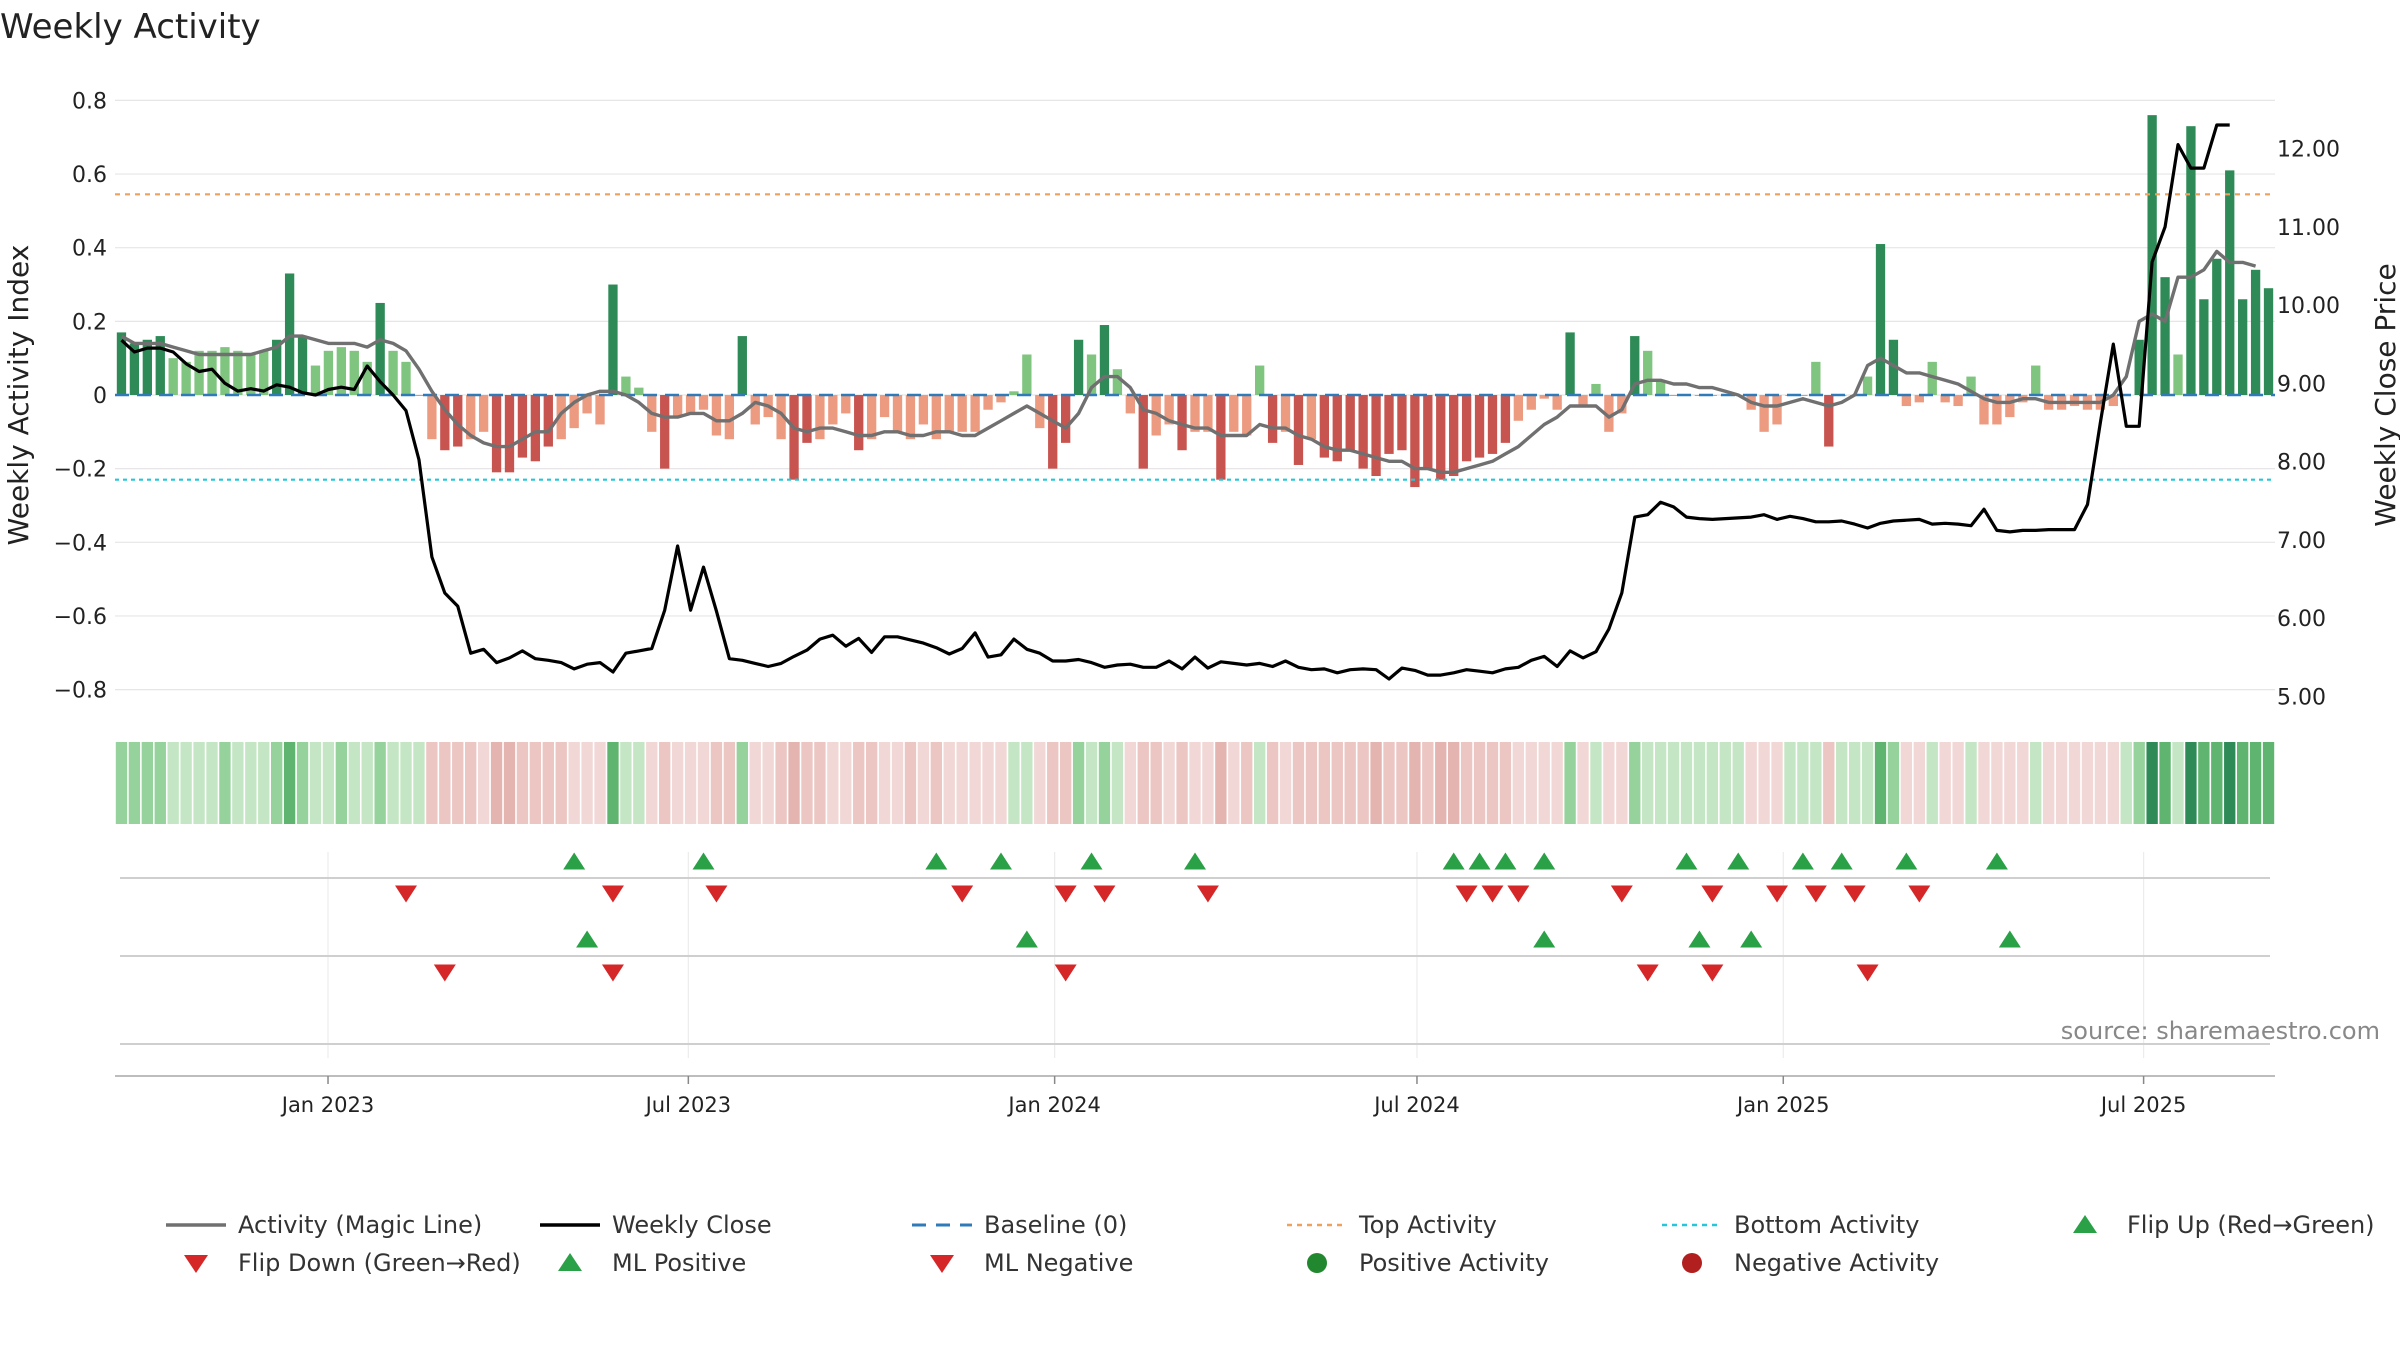  Describe the element at coordinates (1053, 1105) in the screenshot. I see `date-tick-label: Jan 2024` at that location.